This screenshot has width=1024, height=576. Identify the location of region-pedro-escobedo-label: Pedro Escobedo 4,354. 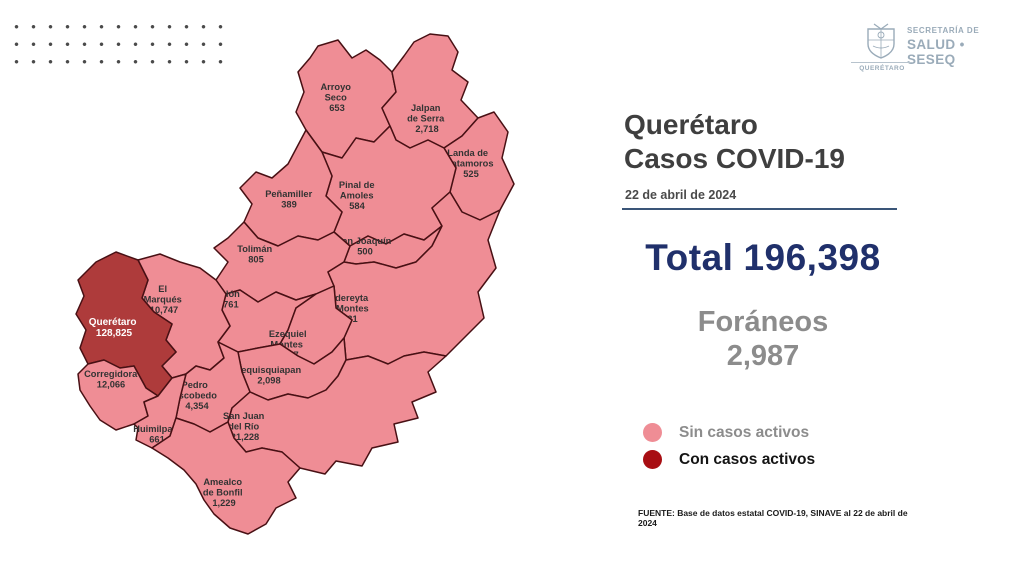
(195, 395).